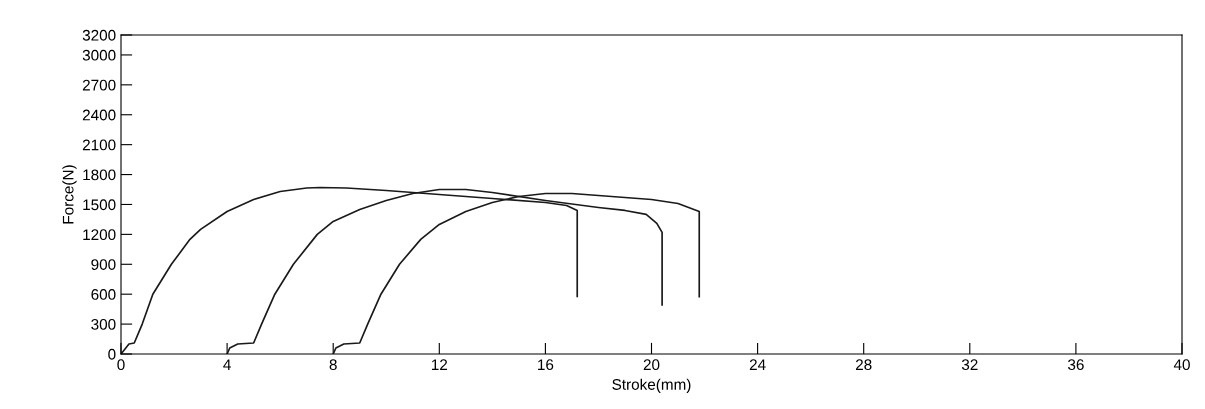  I want to click on x-tick-label: 8, so click(333, 365).